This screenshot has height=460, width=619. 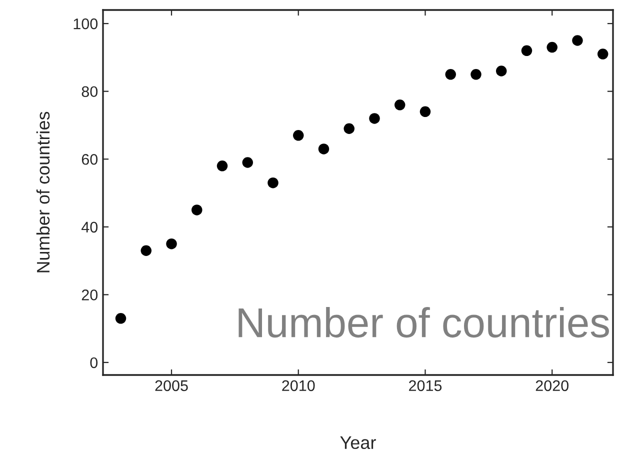 What do you see at coordinates (86, 24) in the screenshot?
I see `y-tick-label: 100` at bounding box center [86, 24].